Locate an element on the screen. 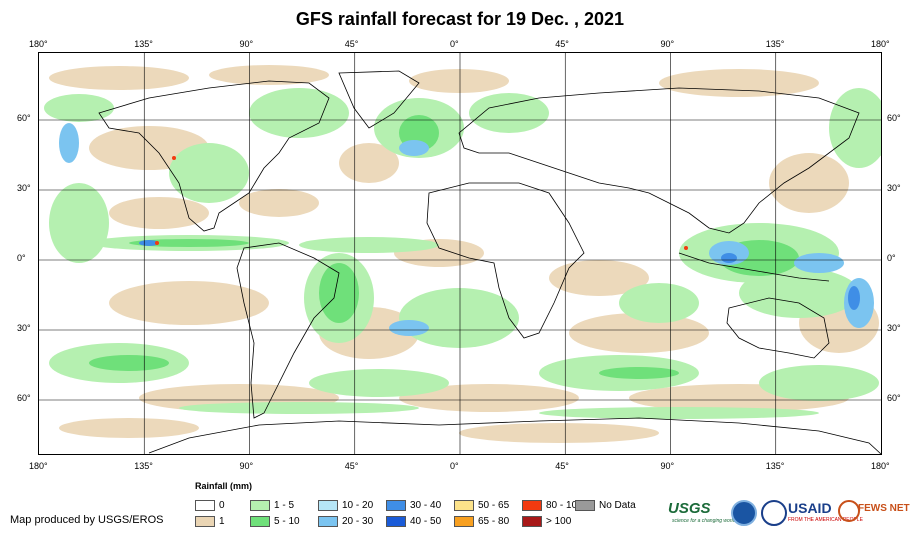 The image size is (920, 539). legend-label: No Data is located at coordinates (617, 505).